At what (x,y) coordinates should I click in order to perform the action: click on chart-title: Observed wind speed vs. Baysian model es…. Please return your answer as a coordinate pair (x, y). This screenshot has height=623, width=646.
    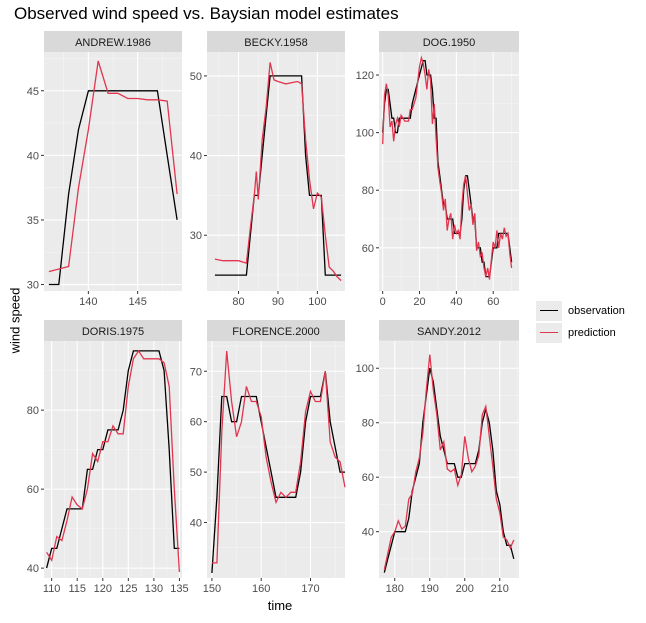
    Looking at the image, I should click on (206, 13).